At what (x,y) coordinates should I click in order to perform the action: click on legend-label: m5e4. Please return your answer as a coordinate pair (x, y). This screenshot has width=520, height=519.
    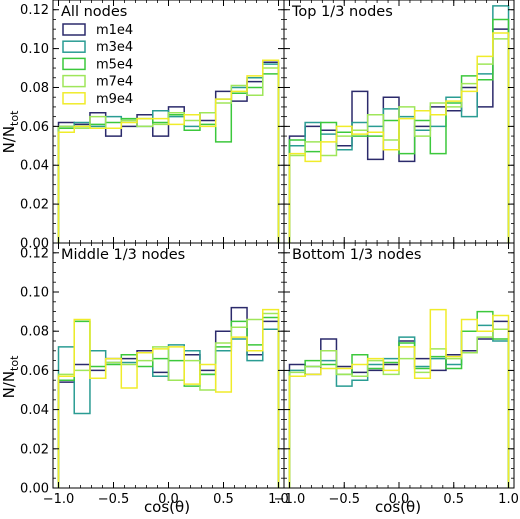
    Looking at the image, I should click on (114, 64).